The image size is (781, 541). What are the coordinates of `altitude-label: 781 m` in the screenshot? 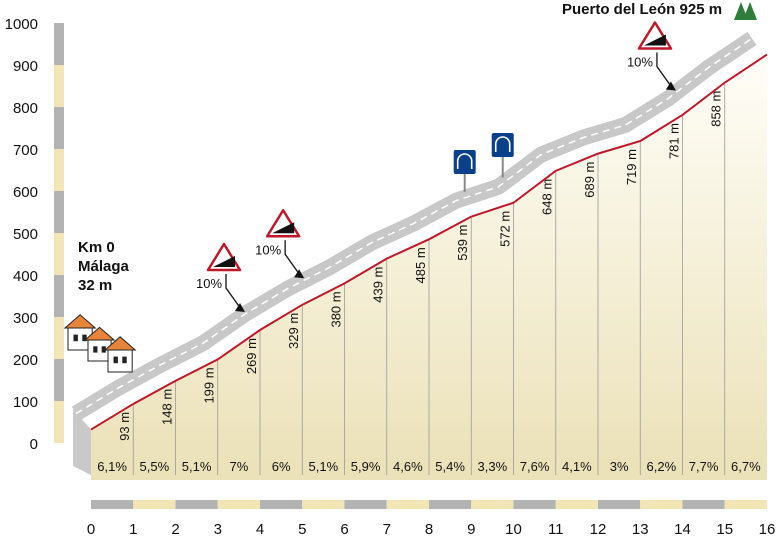 It's located at (674, 141).